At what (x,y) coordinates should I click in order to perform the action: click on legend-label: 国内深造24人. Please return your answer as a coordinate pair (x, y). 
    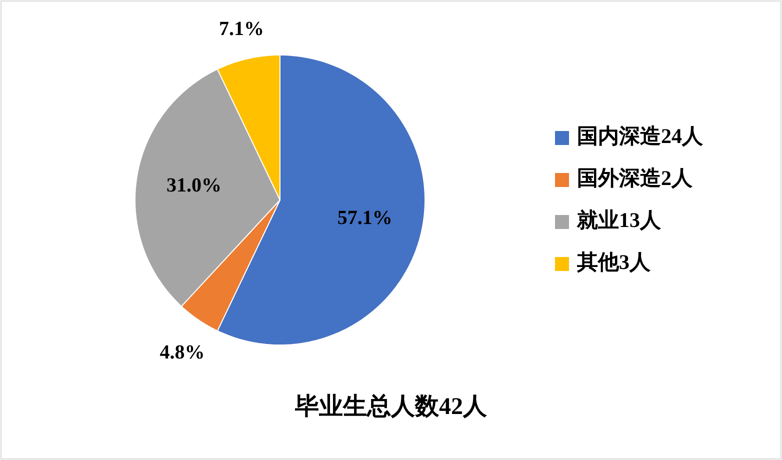
    Looking at the image, I should click on (640, 136).